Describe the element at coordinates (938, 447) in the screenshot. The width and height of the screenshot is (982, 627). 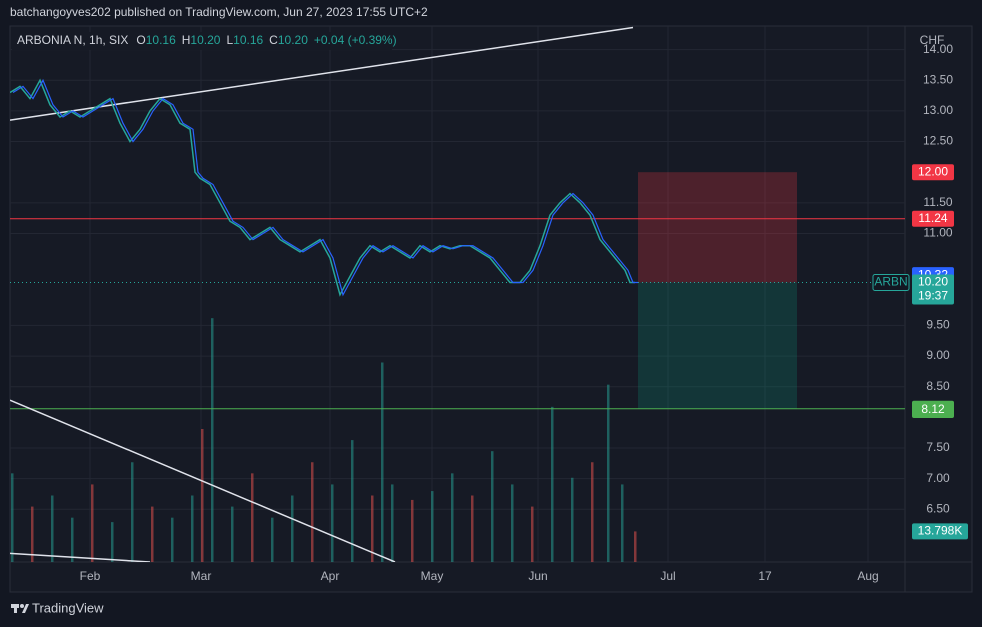
I see `y-tick-label: 7.50` at that location.